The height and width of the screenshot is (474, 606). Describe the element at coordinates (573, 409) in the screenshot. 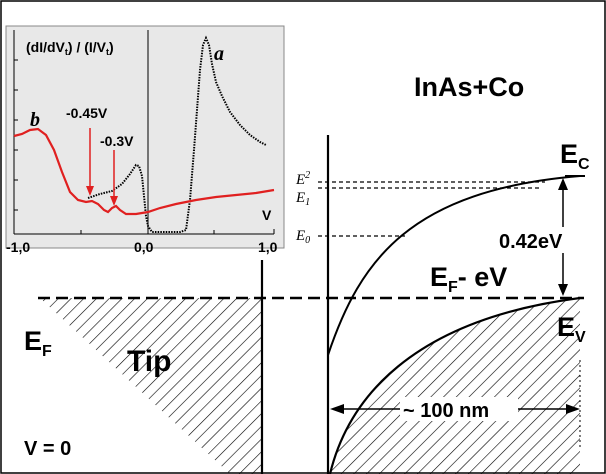

I see `width-arrow-right` at that location.